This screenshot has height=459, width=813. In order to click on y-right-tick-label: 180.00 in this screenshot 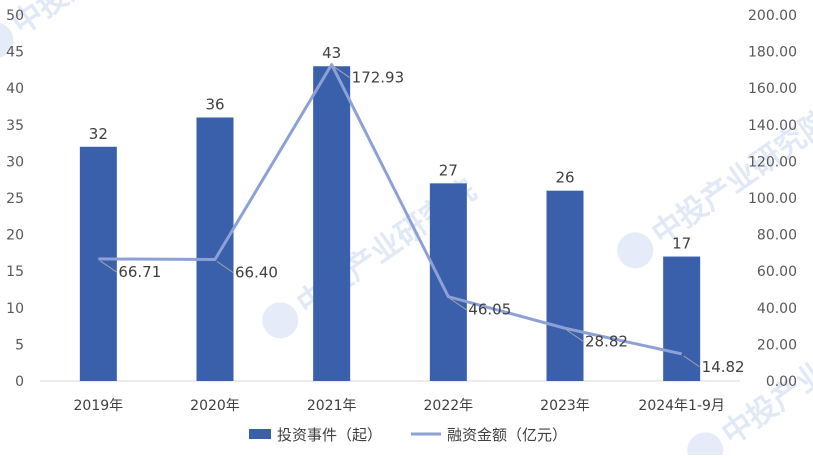, I will do `click(772, 53)`.